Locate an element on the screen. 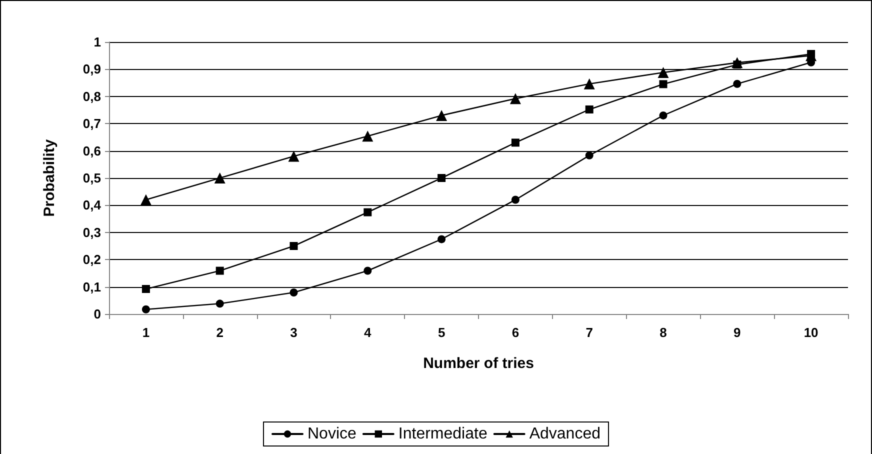  y-tick-label: 0,4 is located at coordinates (92, 205).